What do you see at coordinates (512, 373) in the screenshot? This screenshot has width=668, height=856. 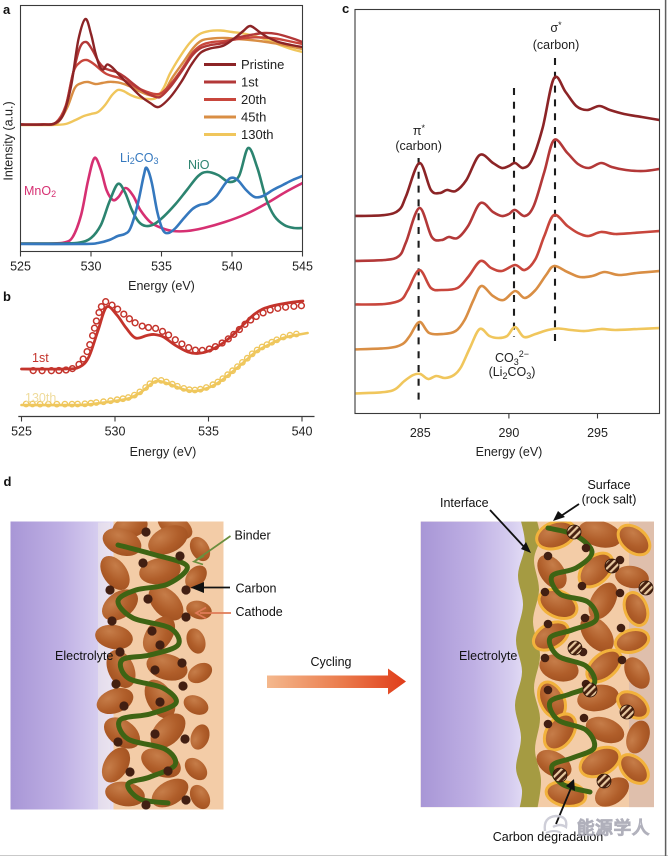 I see `svg-text: (Li2CO3)` at bounding box center [512, 373].